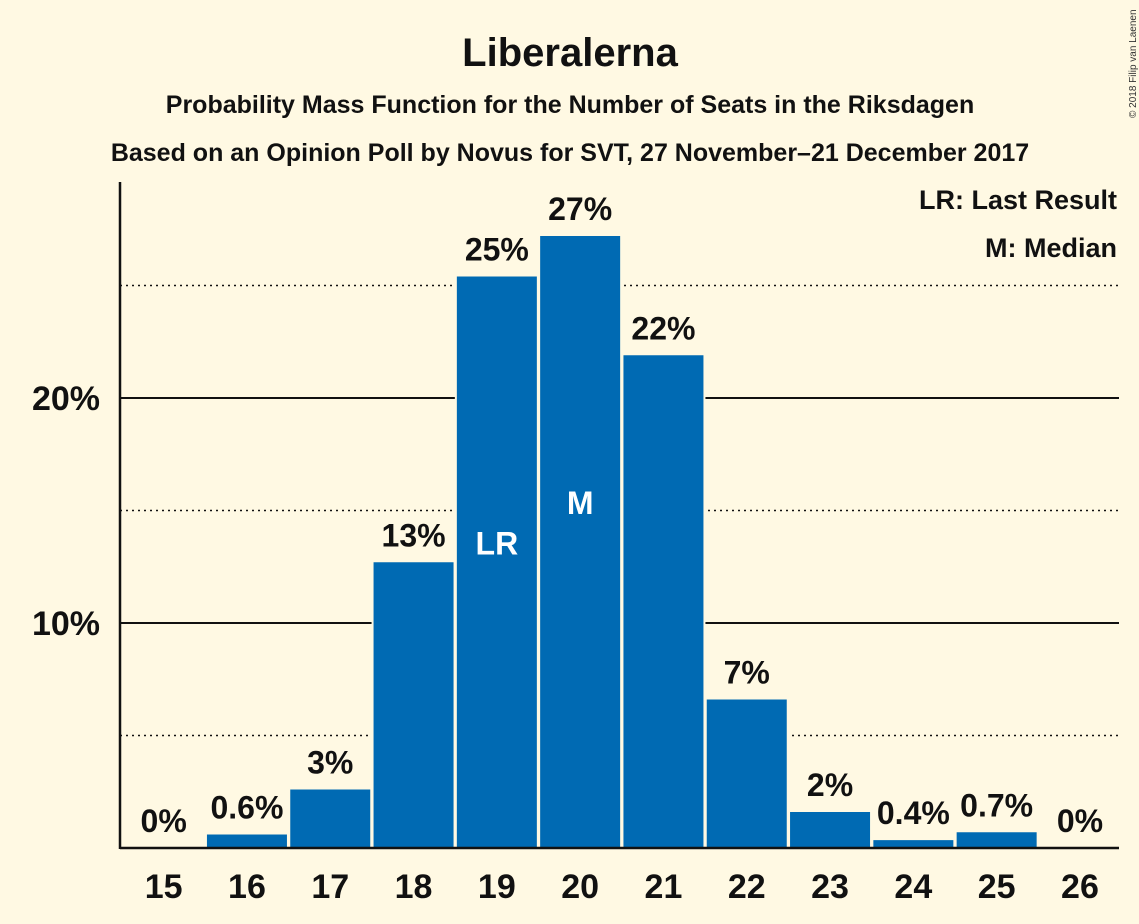 Image resolution: width=1139 pixels, height=924 pixels. Describe the element at coordinates (913, 887) in the screenshot. I see `x-tick-label: 24` at that location.